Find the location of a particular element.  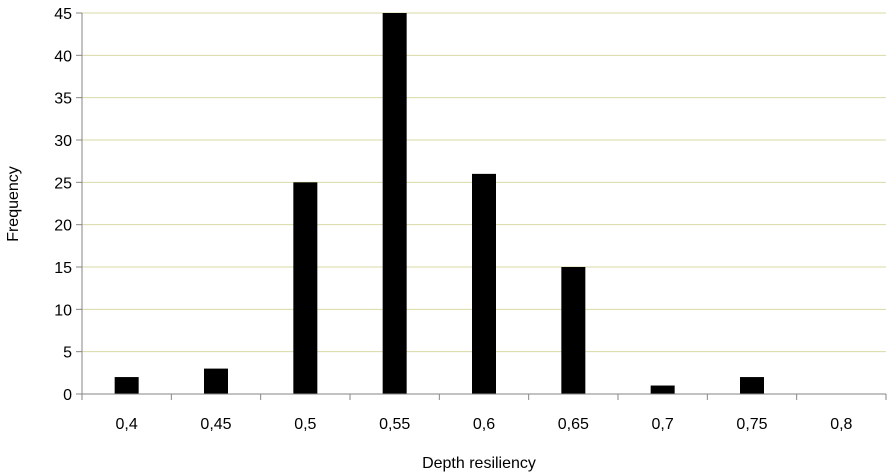

x-tick-label: 0,5 is located at coordinates (305, 424).